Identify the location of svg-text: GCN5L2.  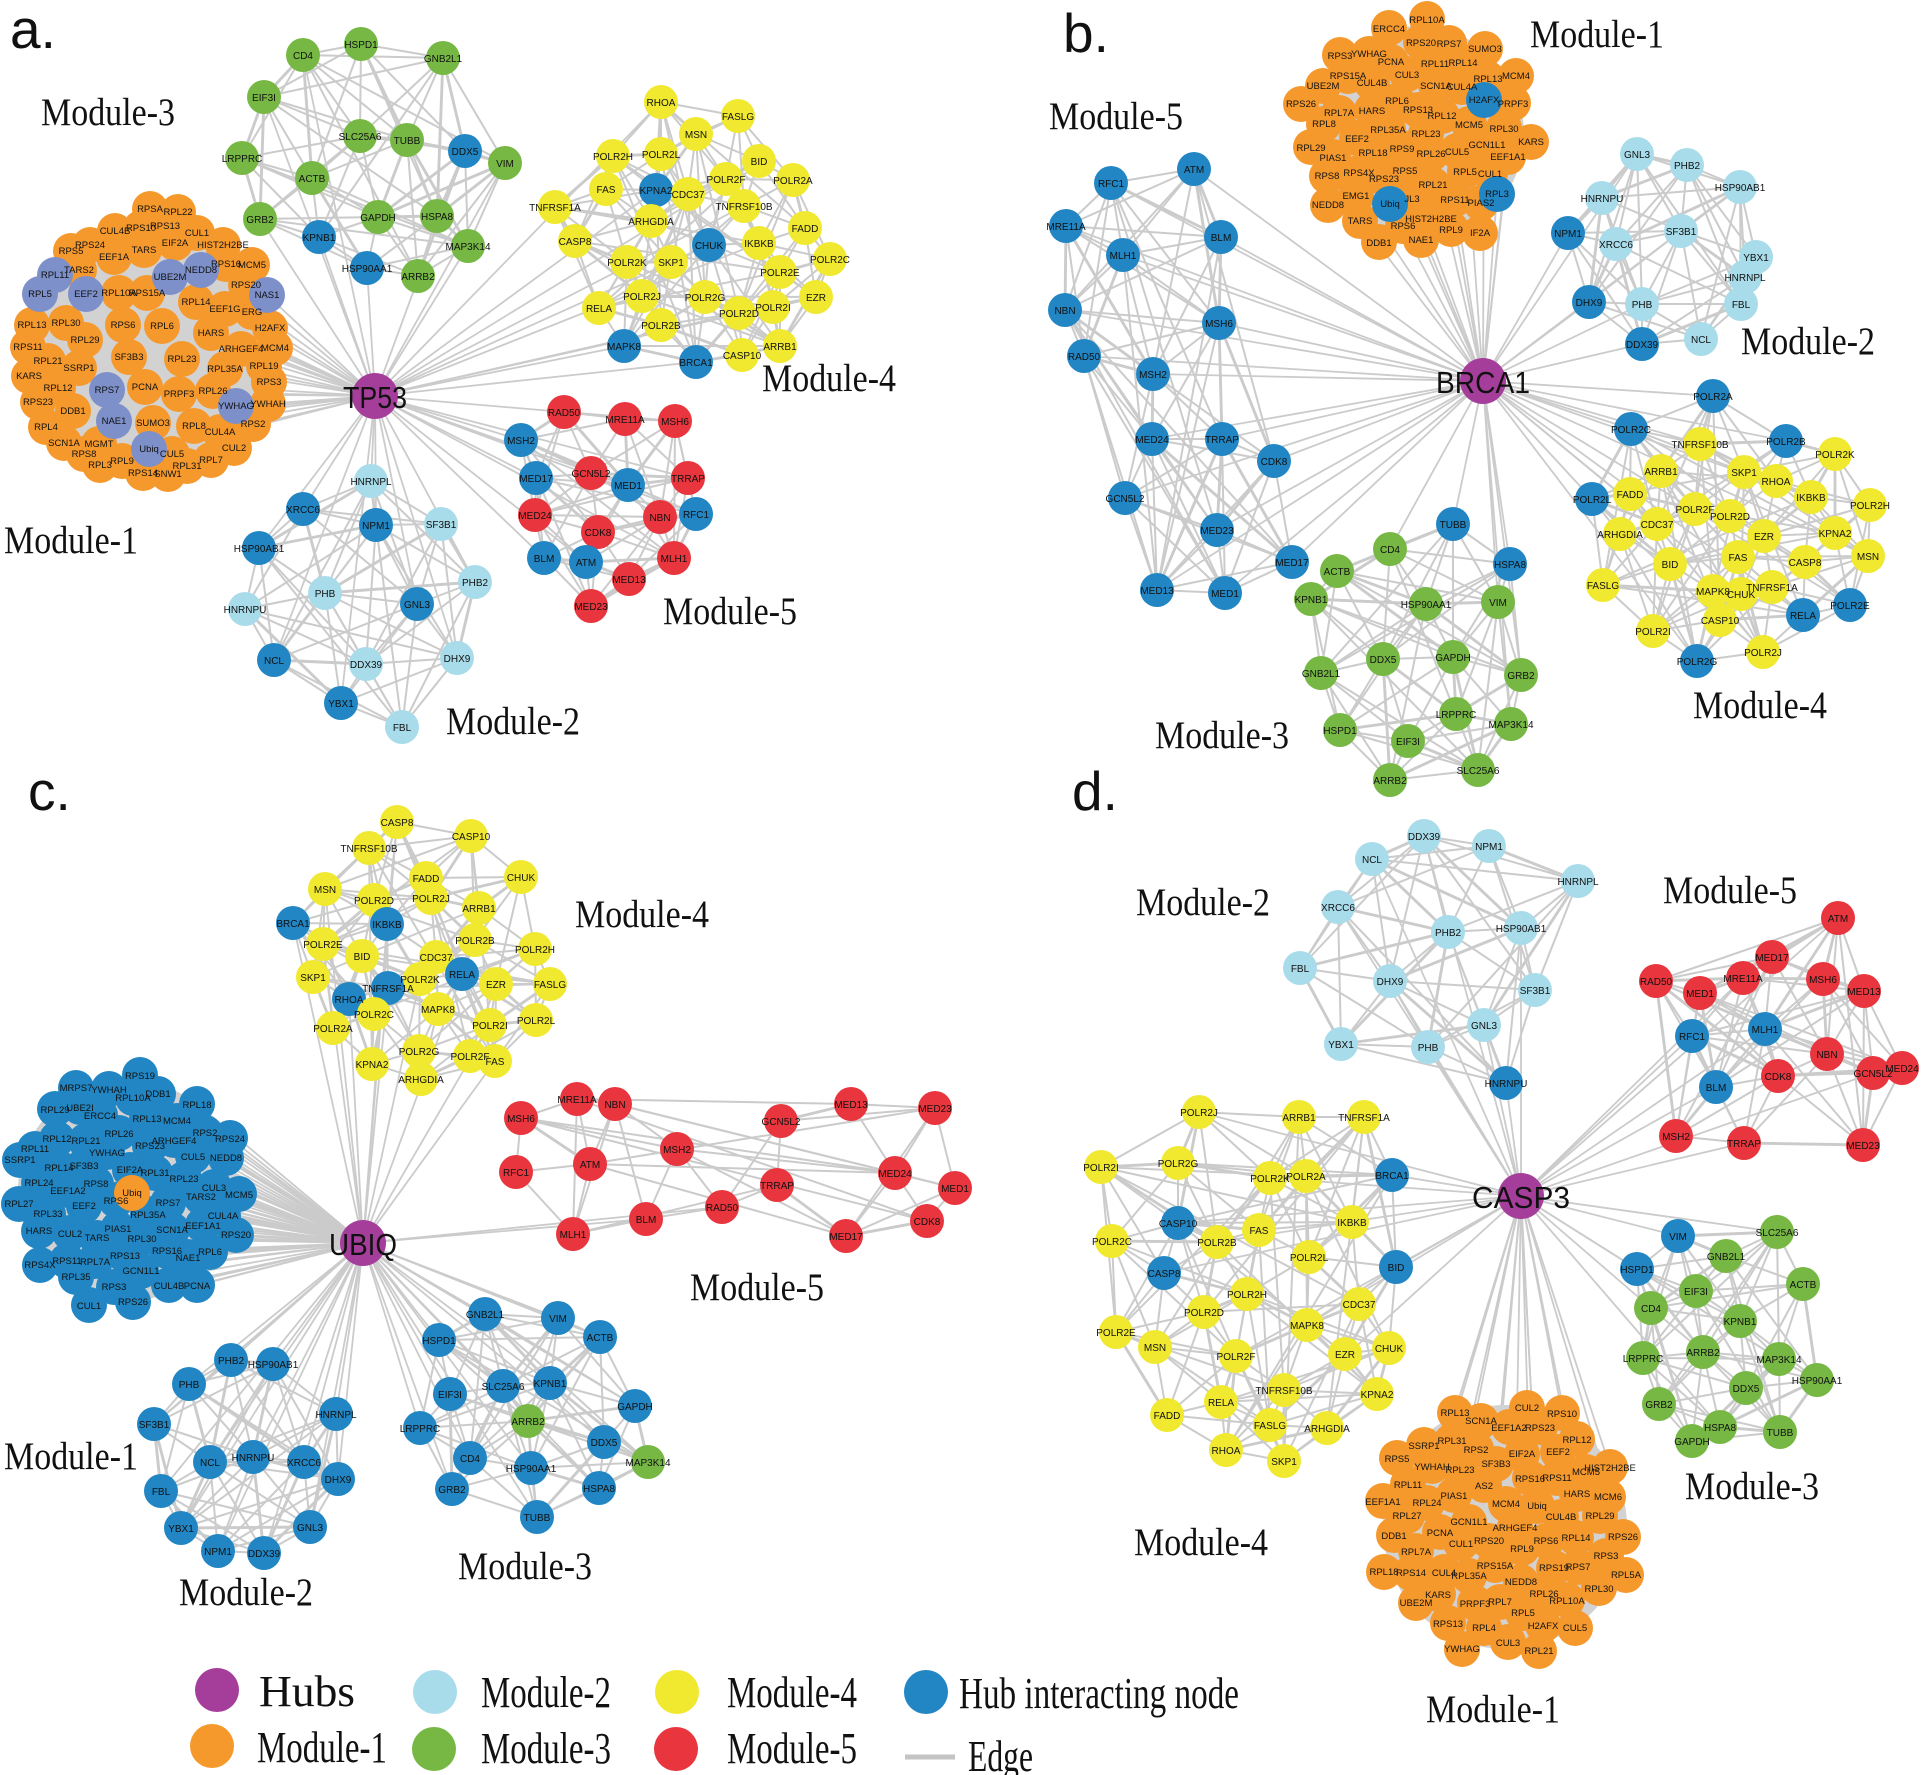
(591, 474).